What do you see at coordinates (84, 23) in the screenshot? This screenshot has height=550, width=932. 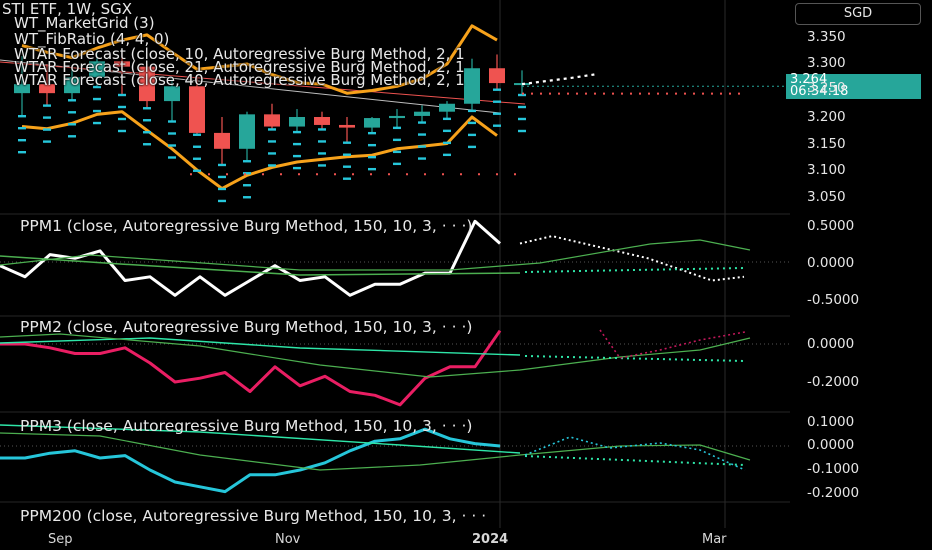 I see `indicator-marketgrid: WT_MarketGrid (3)` at bounding box center [84, 23].